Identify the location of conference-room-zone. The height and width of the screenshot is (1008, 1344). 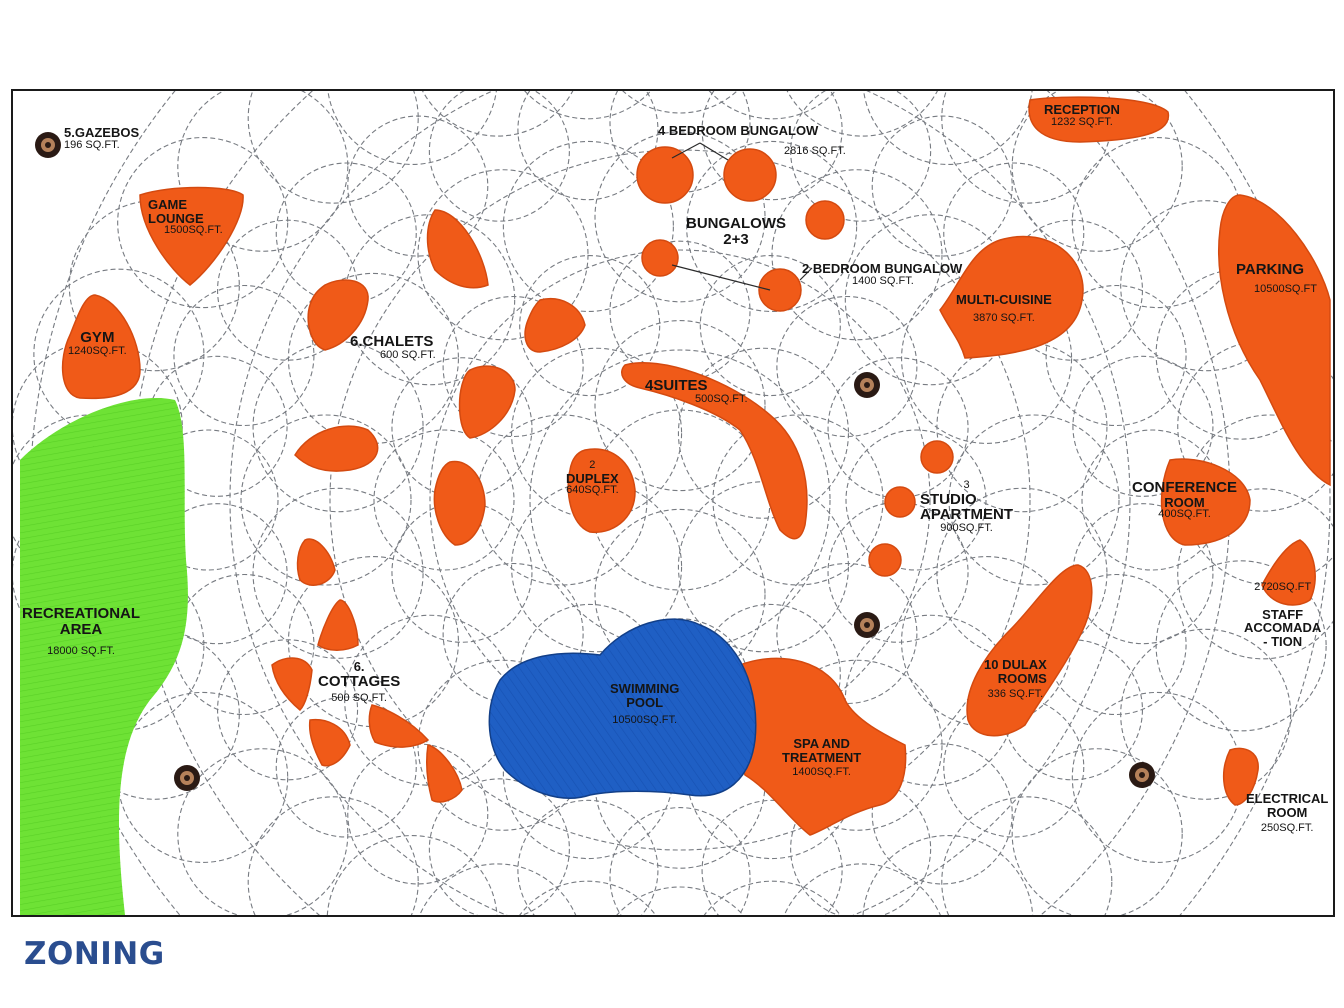
(1205, 502).